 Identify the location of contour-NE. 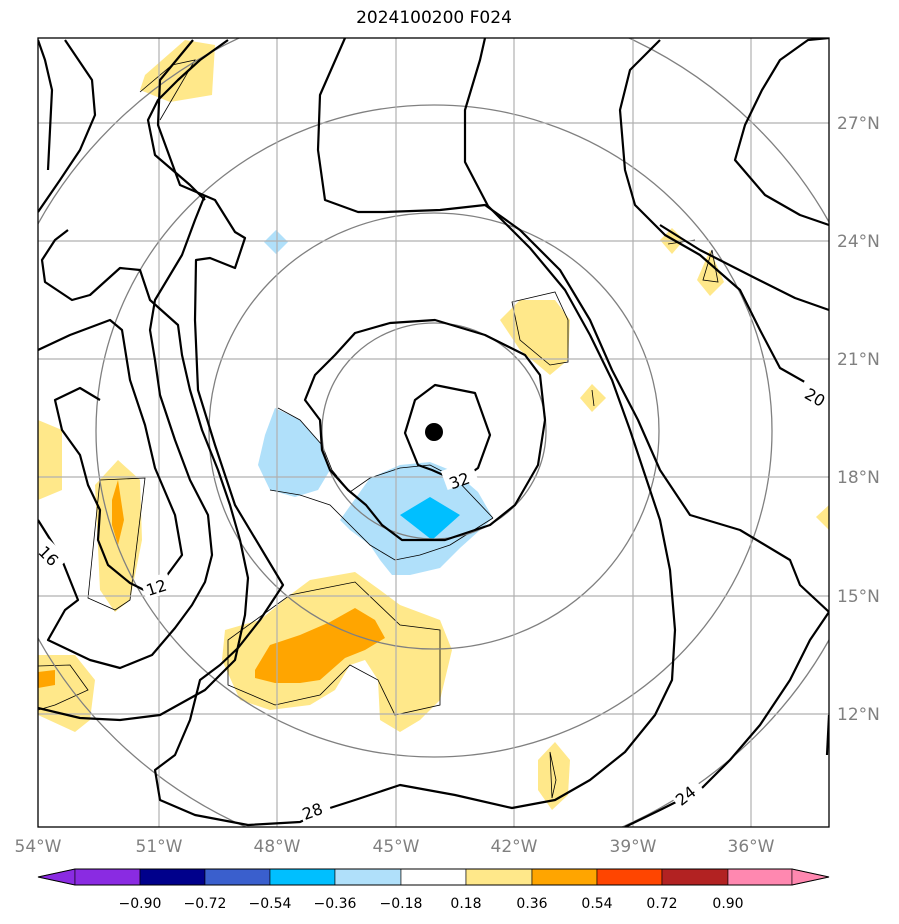
(781, 132).